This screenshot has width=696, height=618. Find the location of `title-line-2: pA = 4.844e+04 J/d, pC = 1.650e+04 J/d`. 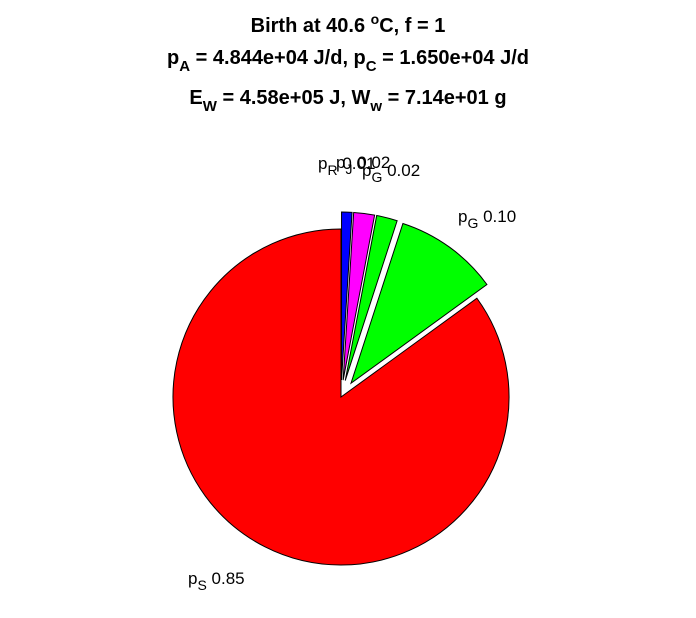

title-line-2: pA = 4.844e+04 J/d, pC = 1.650e+04 J/d is located at coordinates (348, 61).